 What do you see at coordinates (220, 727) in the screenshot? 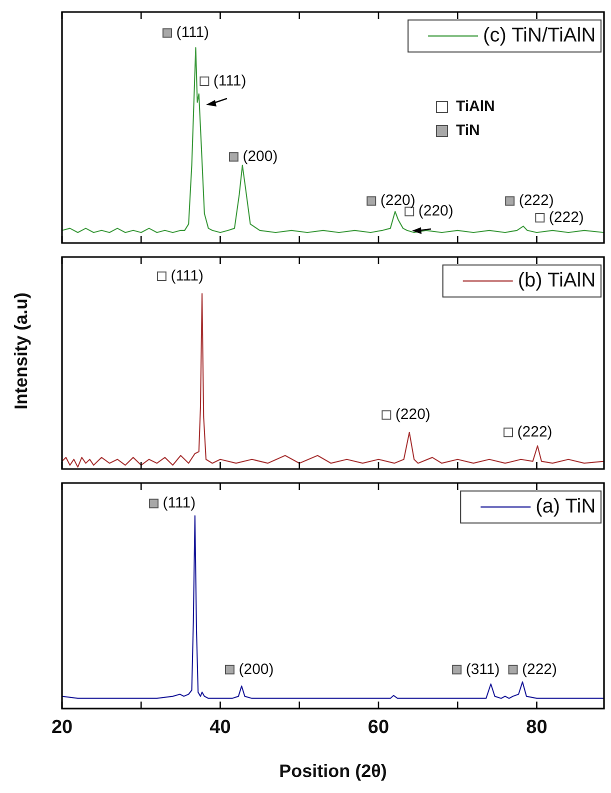
I see `x-tick-label: 40` at bounding box center [220, 727].